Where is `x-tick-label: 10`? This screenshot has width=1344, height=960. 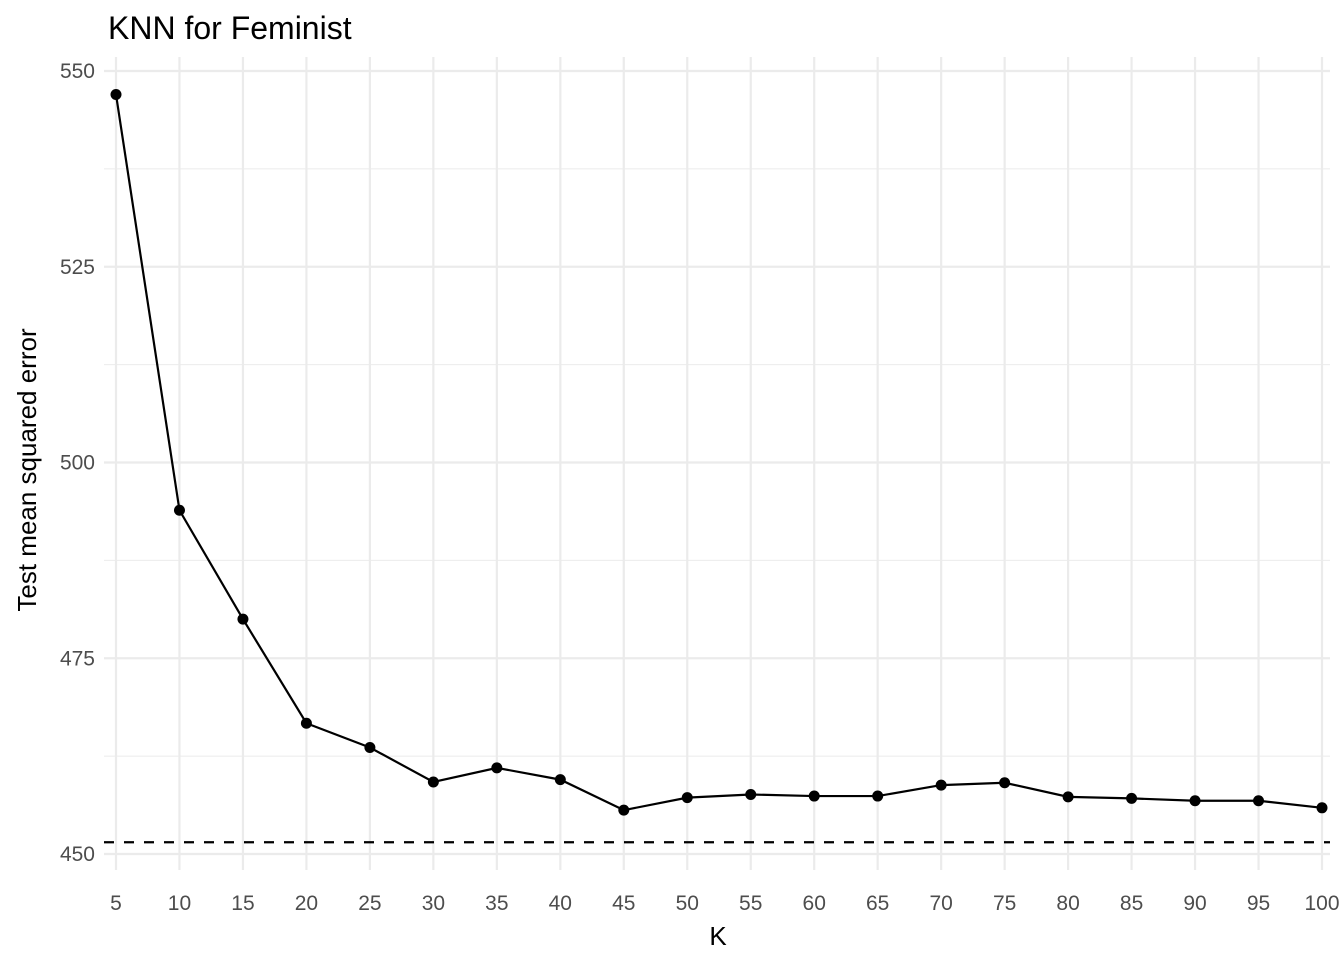
x-tick-label: 10 is located at coordinates (179, 903).